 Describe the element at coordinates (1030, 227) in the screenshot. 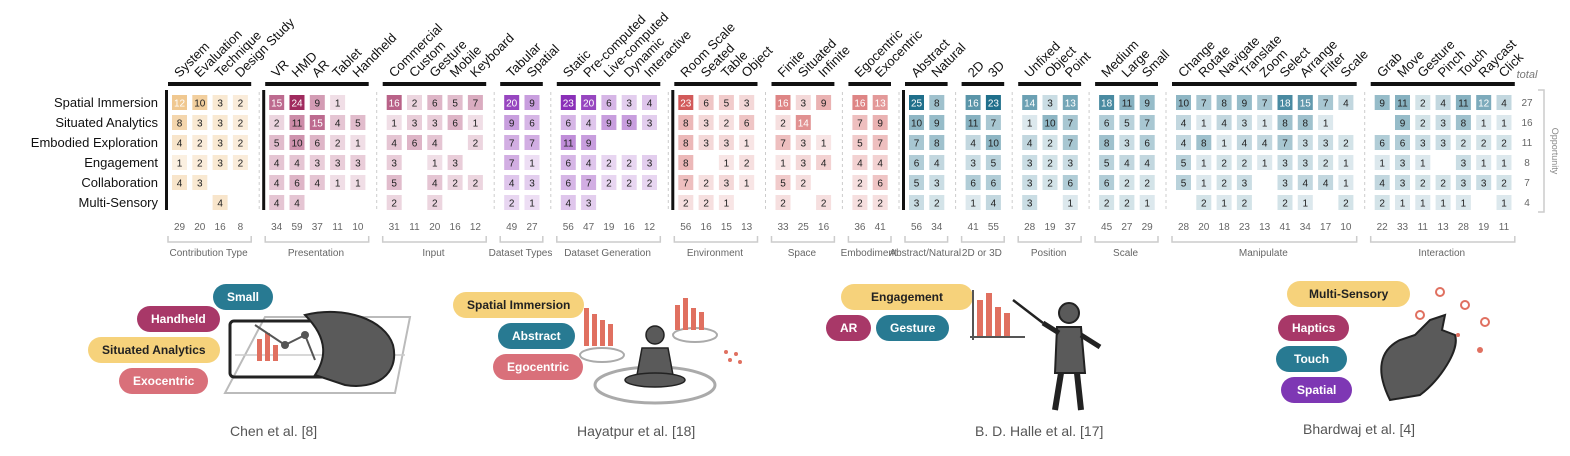

I see `column-total: 28` at that location.